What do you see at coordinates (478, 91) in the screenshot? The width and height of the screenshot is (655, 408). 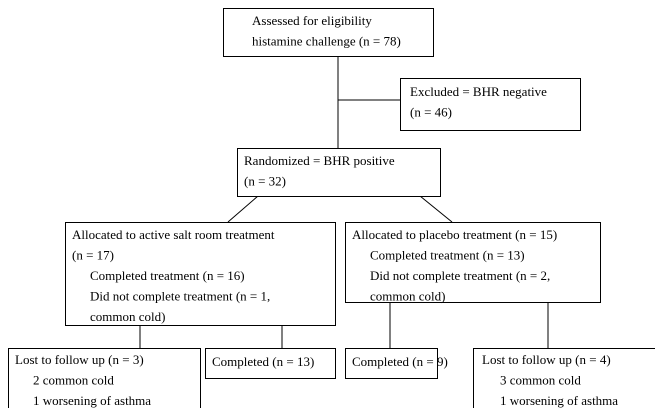 I see `box-text: Excluded = BHR negative` at bounding box center [478, 91].